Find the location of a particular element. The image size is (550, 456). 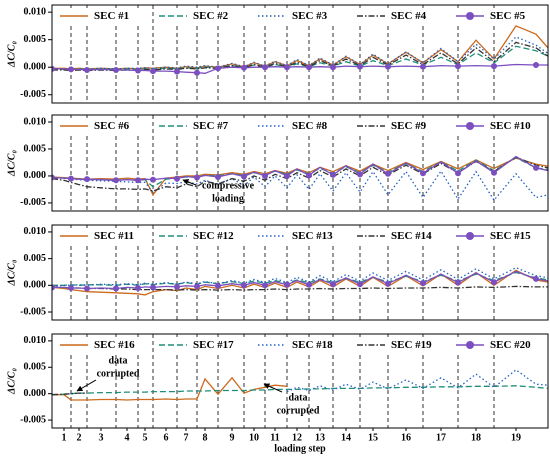

legend-label: SEC #5 is located at coordinates (508, 16).